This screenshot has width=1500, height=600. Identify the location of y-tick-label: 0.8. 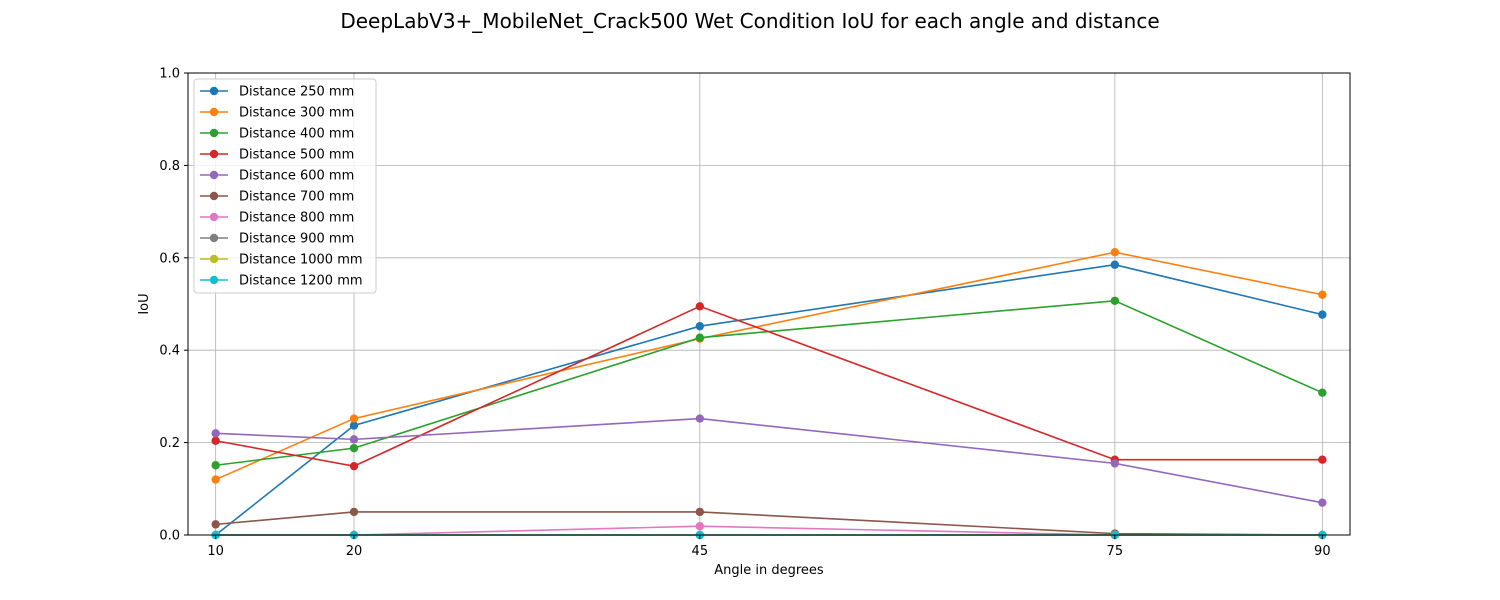
(169, 166).